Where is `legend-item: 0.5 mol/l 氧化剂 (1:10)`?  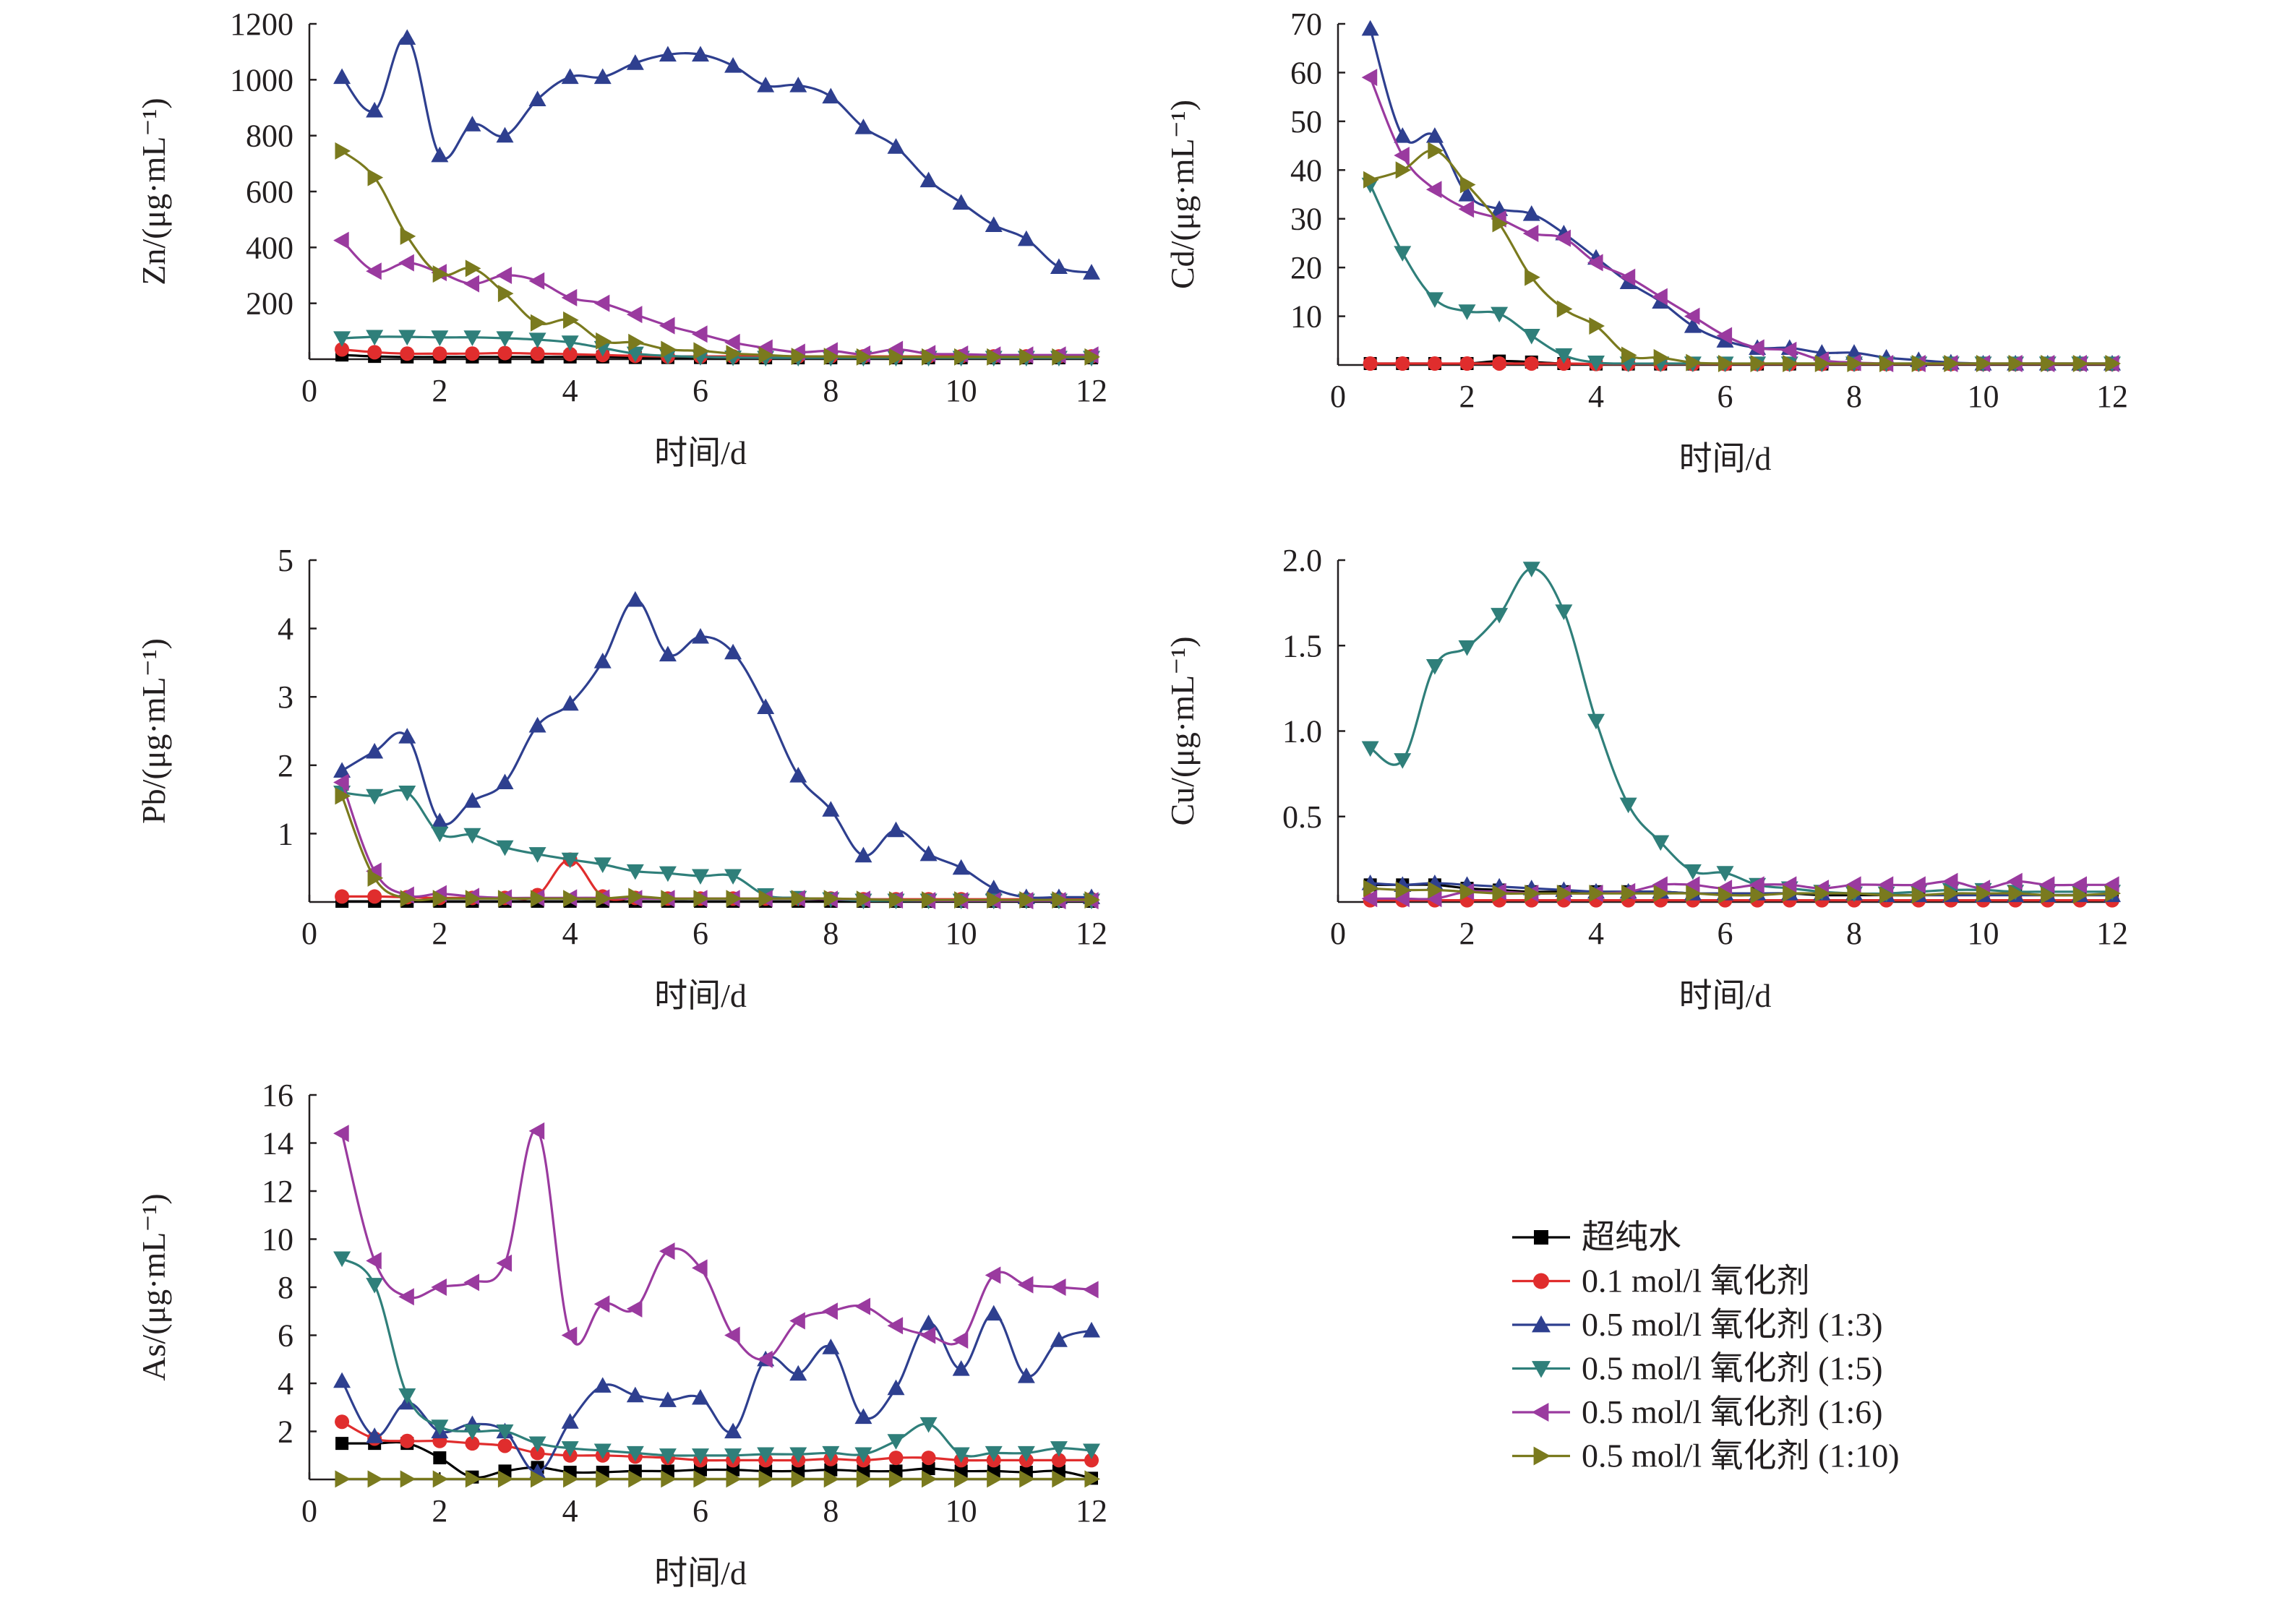 legend-item: 0.5 mol/l 氧化剂 (1:10) is located at coordinates (1706, 1456).